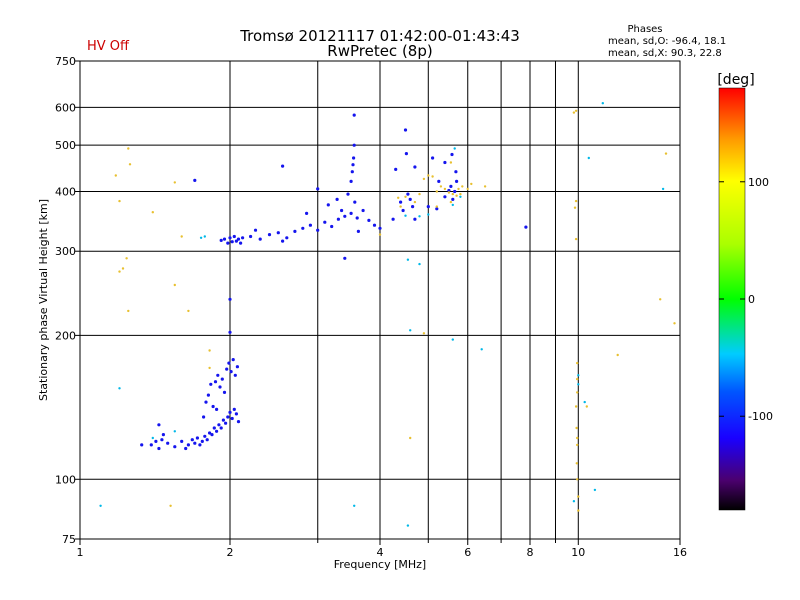 The height and width of the screenshot is (600, 800). What do you see at coordinates (379, 51) in the screenshot?
I see `chart-title-line2: RwPretec (8p)` at bounding box center [379, 51].